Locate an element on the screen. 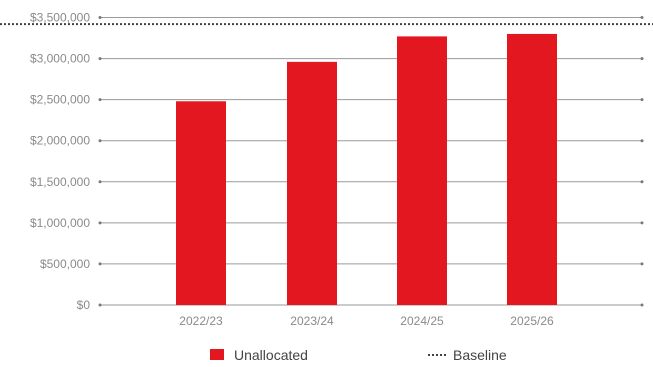 The width and height of the screenshot is (653, 367). y-tick-label: $1,500,000 is located at coordinates (60, 182).